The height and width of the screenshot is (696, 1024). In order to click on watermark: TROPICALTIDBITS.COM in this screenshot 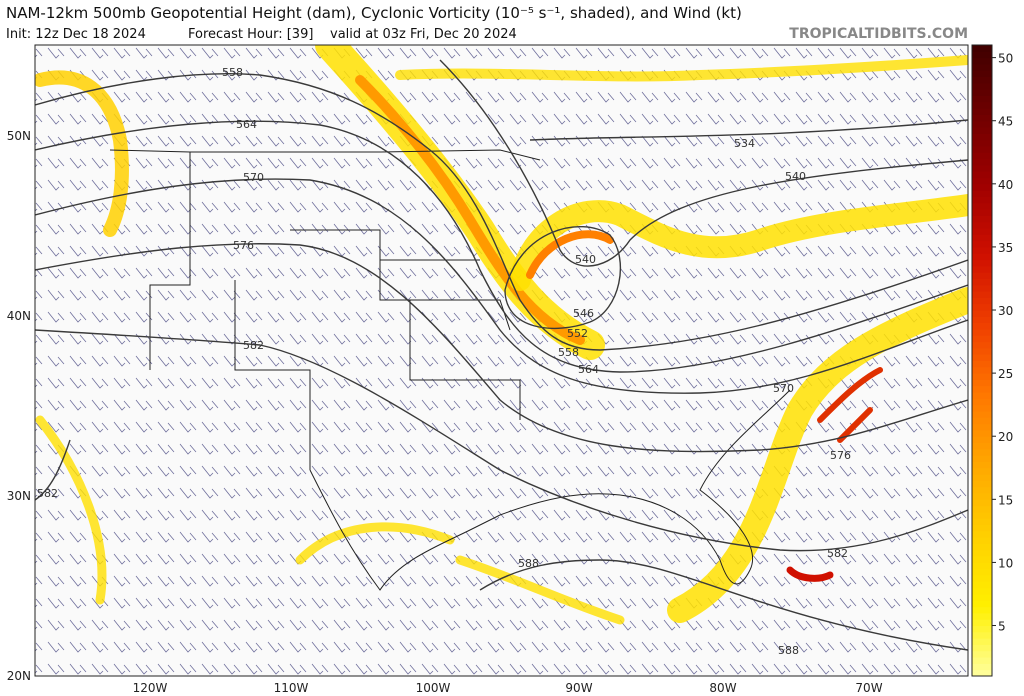, I will do `click(878, 34)`.